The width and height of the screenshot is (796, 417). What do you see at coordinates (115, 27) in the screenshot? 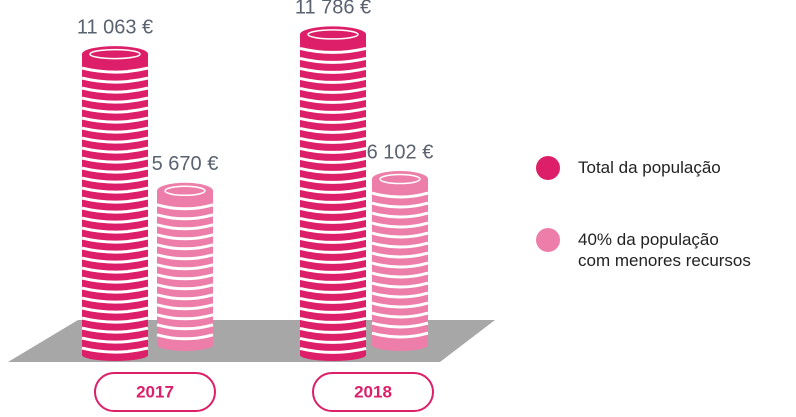
I see `data-label: 11 063 €` at bounding box center [115, 27].